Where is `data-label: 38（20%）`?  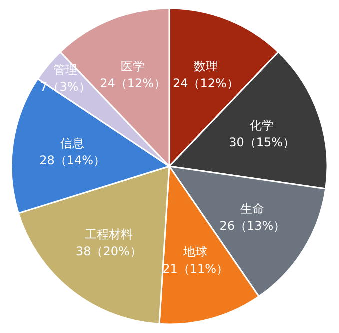
data-label: 38（20%） is located at coordinates (109, 251).